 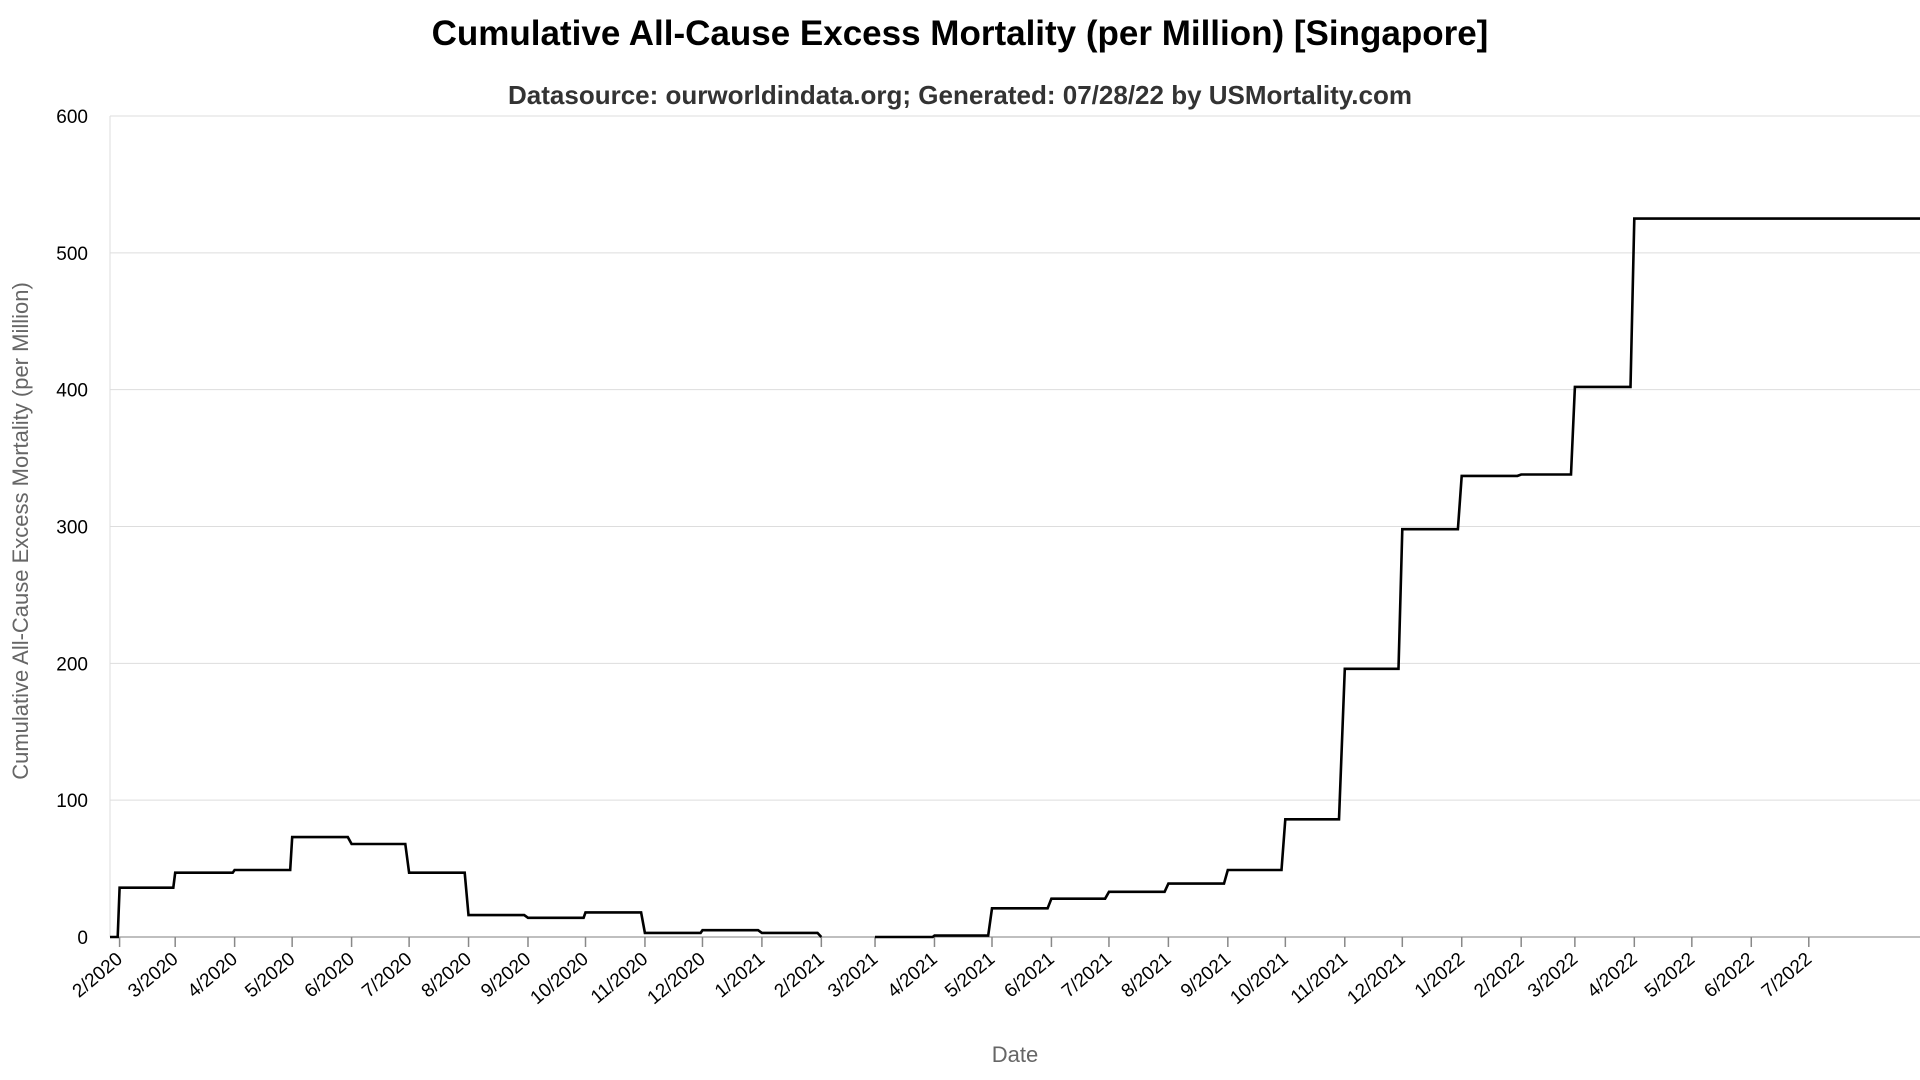 What do you see at coordinates (740, 975) in the screenshot?
I see `x-tick-label: 1/2021` at bounding box center [740, 975].